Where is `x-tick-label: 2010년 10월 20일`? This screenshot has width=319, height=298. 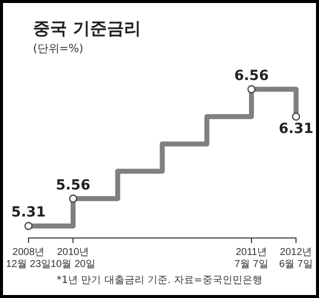
x-tick-label: 2010년 10월 20일 is located at coordinates (73, 258).